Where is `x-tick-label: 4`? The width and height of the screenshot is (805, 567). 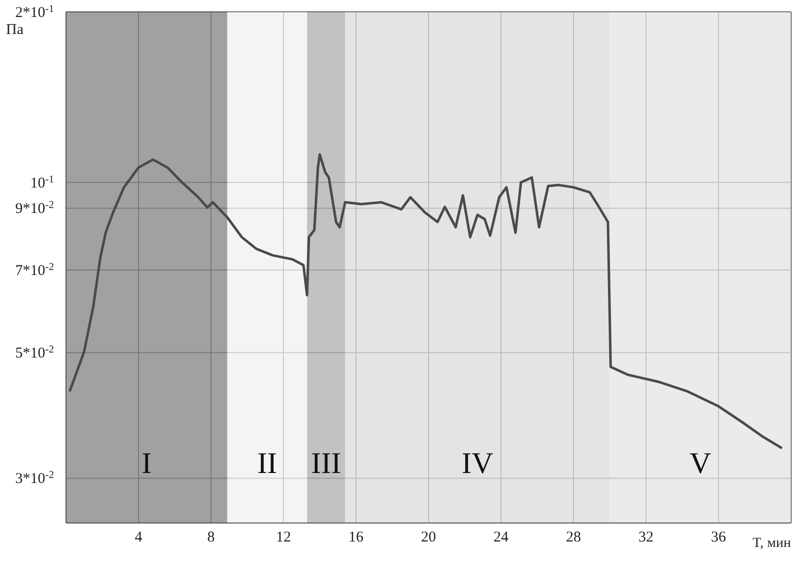 x-tick-label: 4 is located at coordinates (138, 538).